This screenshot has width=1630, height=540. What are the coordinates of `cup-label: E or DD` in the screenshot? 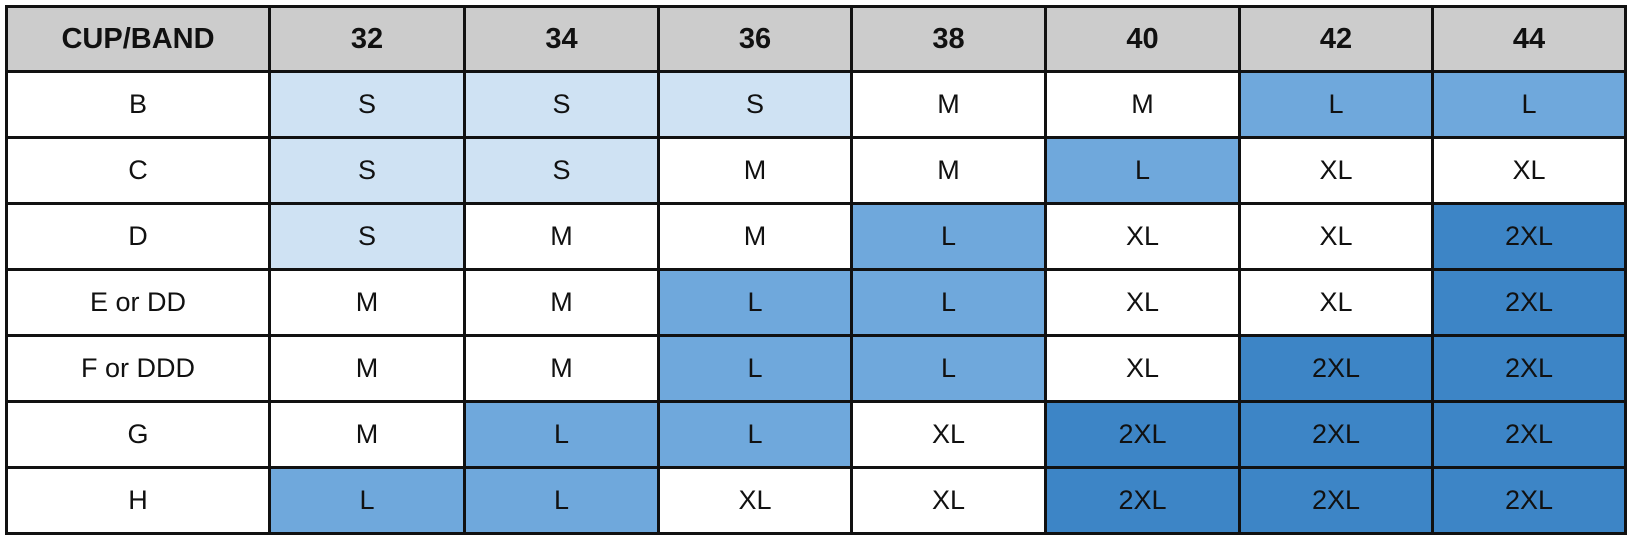 It's located at (138, 302).